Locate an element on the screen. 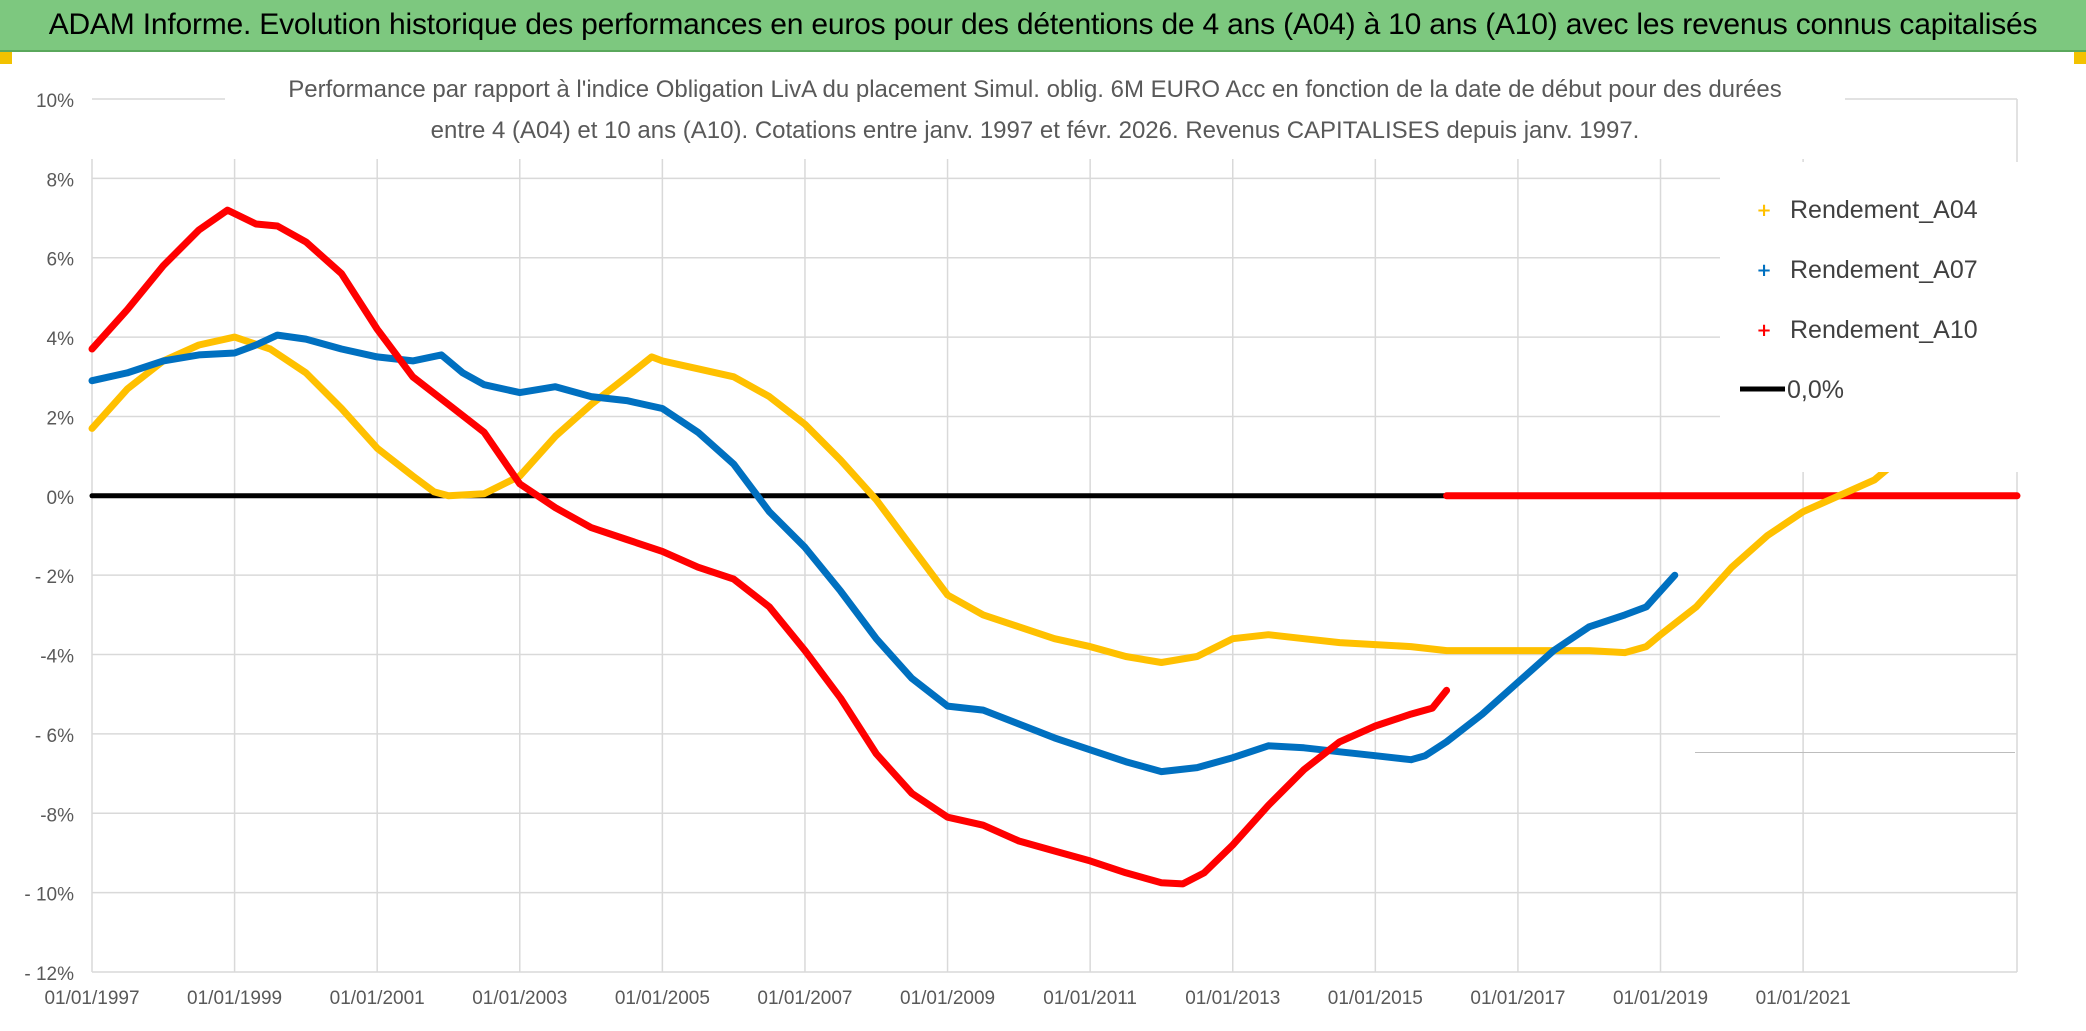  y-tick-label: -8% is located at coordinates (57, 815).